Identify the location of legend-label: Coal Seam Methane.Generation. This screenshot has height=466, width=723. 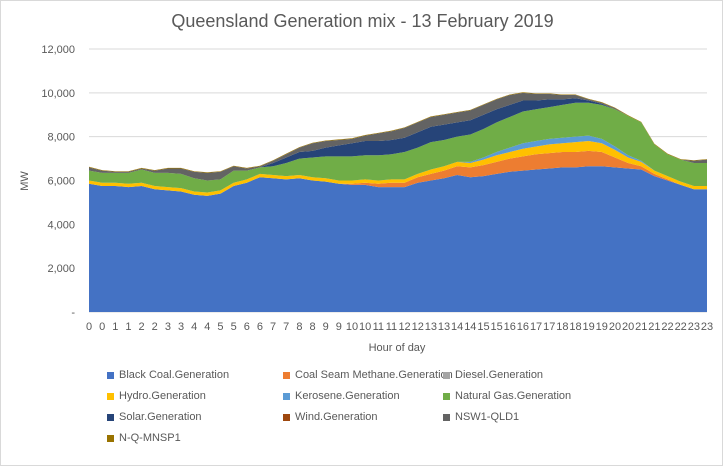
(374, 375).